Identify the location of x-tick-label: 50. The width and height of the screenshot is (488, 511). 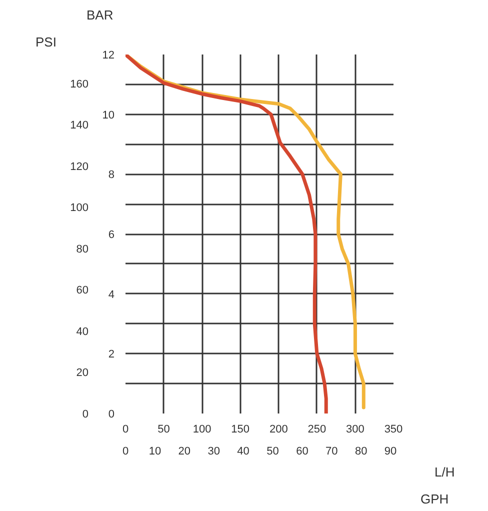
(164, 430).